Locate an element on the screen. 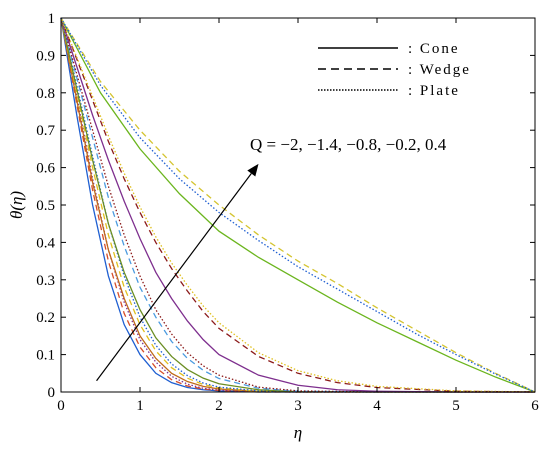 This screenshot has height=454, width=550. y-tick-label: 0.4 is located at coordinates (45, 243).